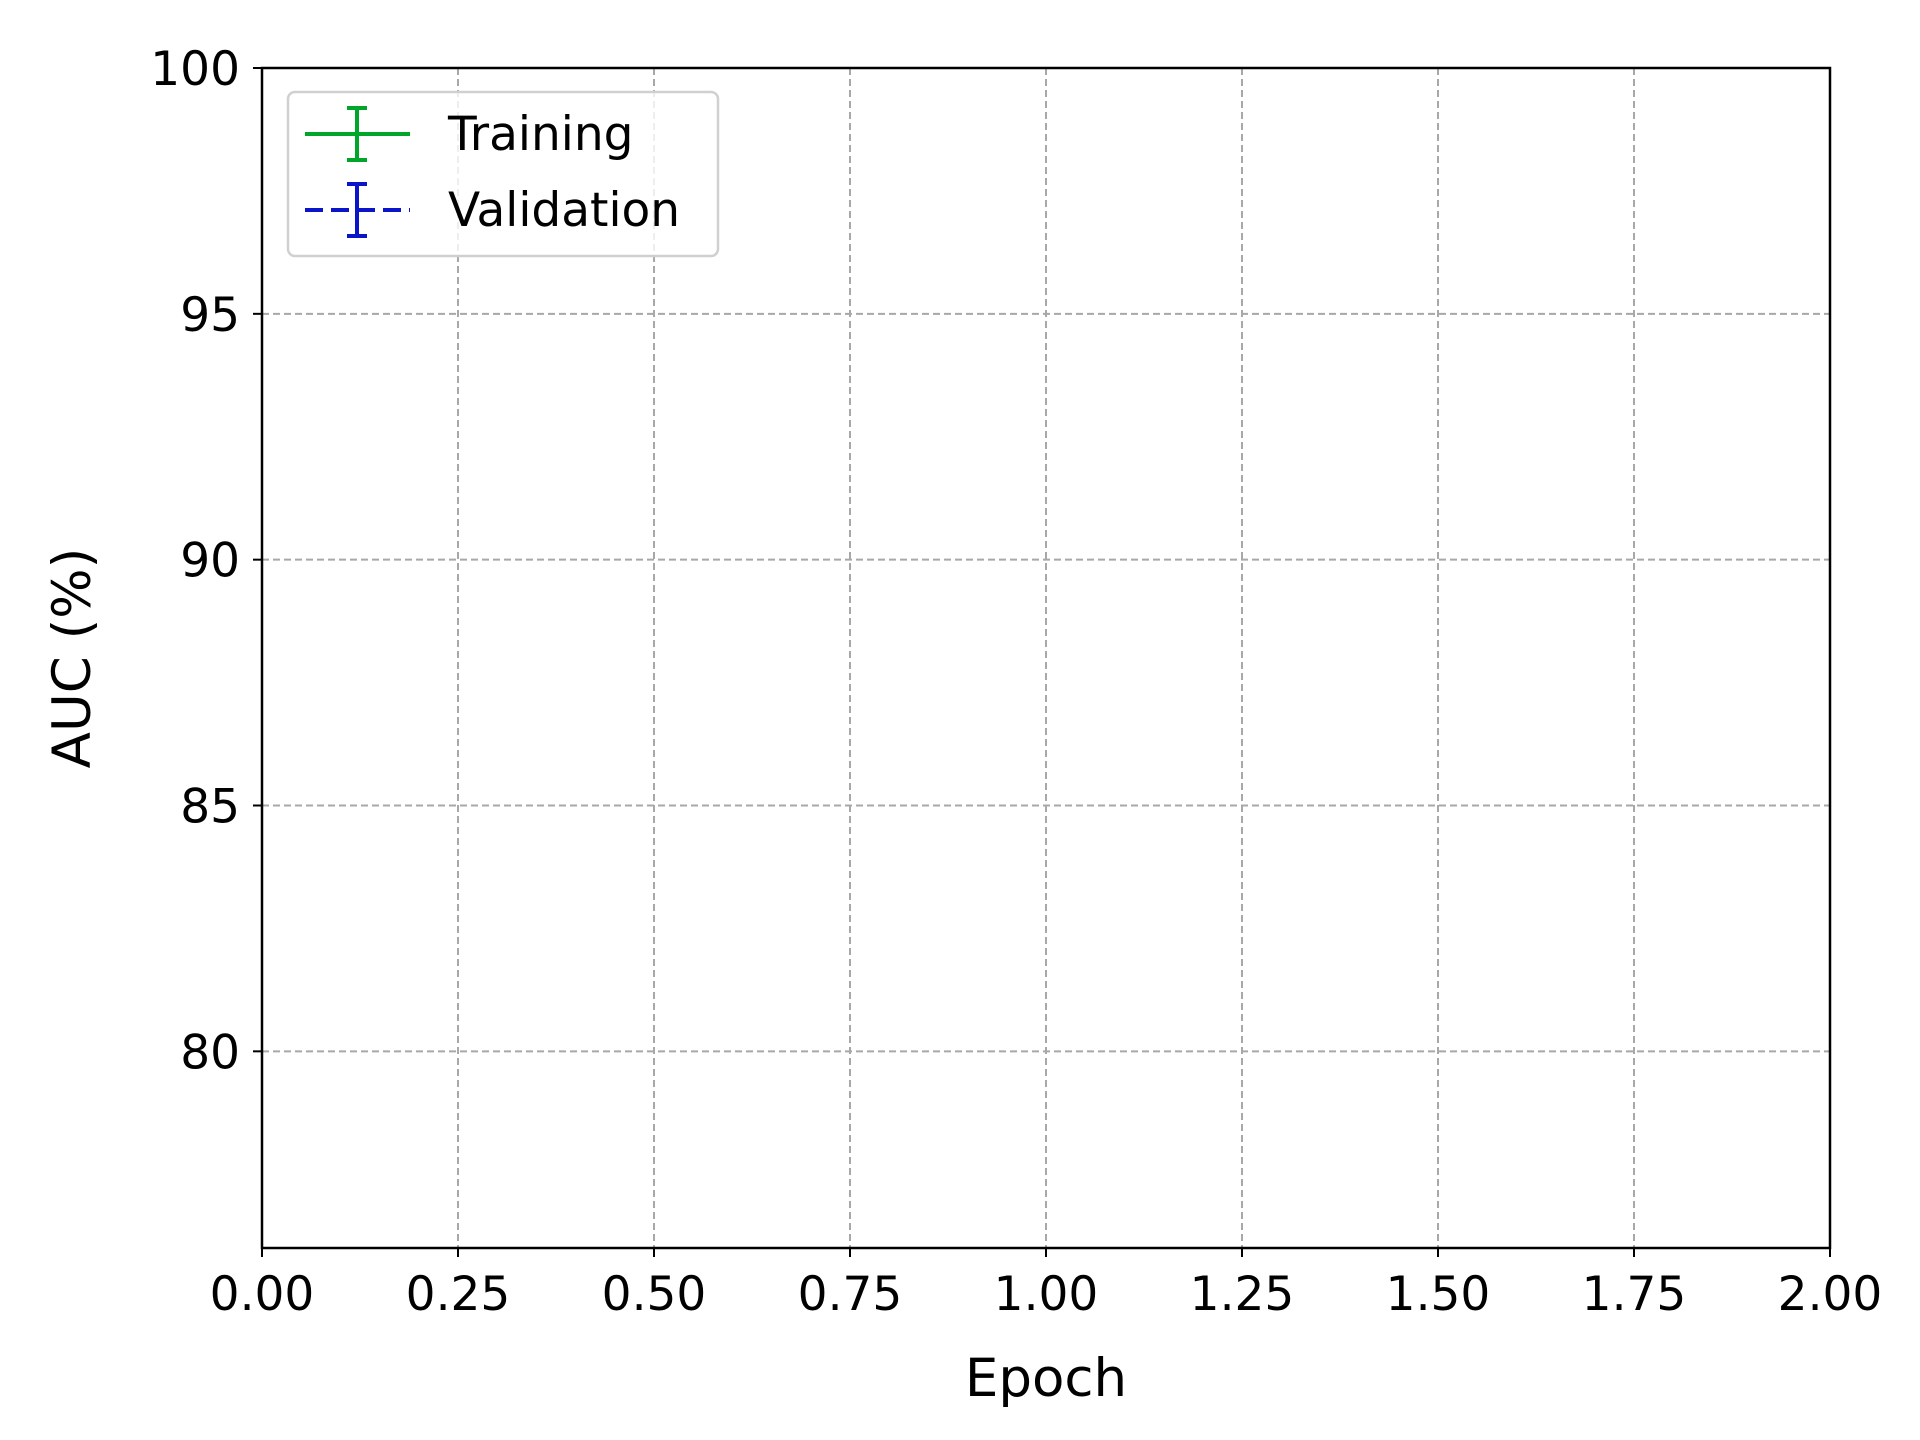  What do you see at coordinates (458, 1294) in the screenshot?
I see `x-tick-label: 0.25` at bounding box center [458, 1294].